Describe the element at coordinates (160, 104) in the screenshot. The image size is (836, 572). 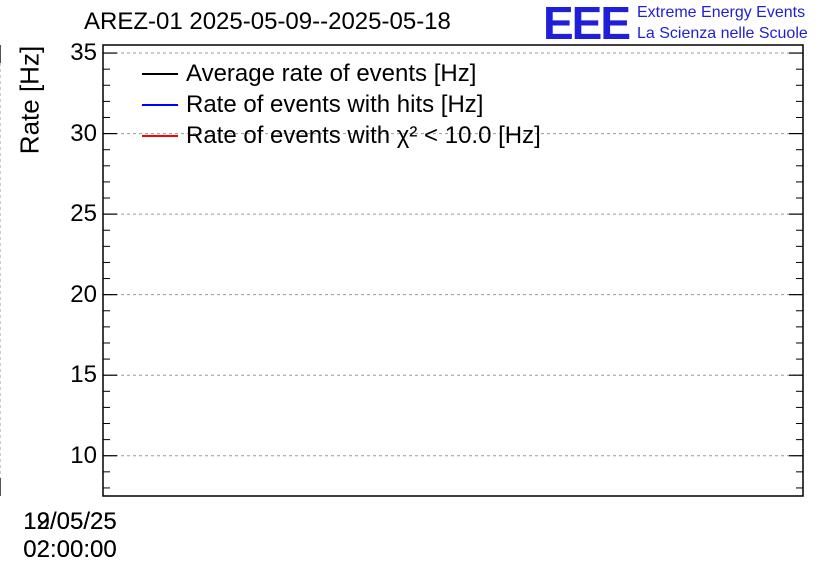
I see `legend-swatch-hits` at that location.